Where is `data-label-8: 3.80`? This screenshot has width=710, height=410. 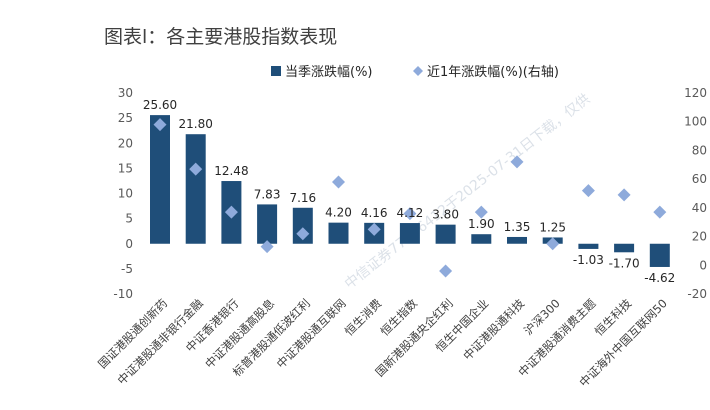
data-label-8: 3.80 is located at coordinates (445, 215).